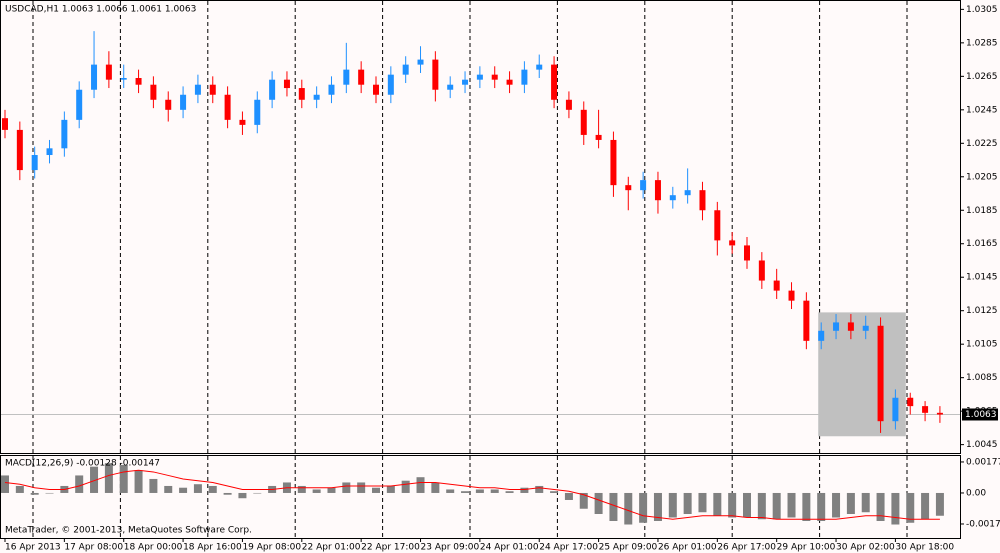 This screenshot has height=553, width=1000. Describe the element at coordinates (982, 43) in the screenshot. I see `y-tick-label: 1.0285` at that location.